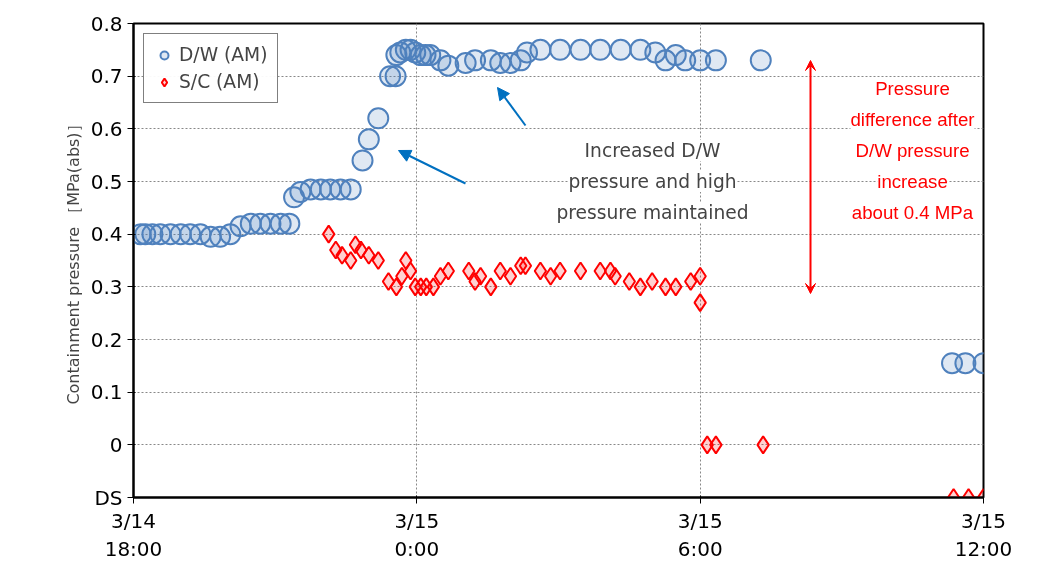  Describe the element at coordinates (73, 260) in the screenshot. I see `y-axis-title: Containment pressure ［MPa(abs)］` at that location.